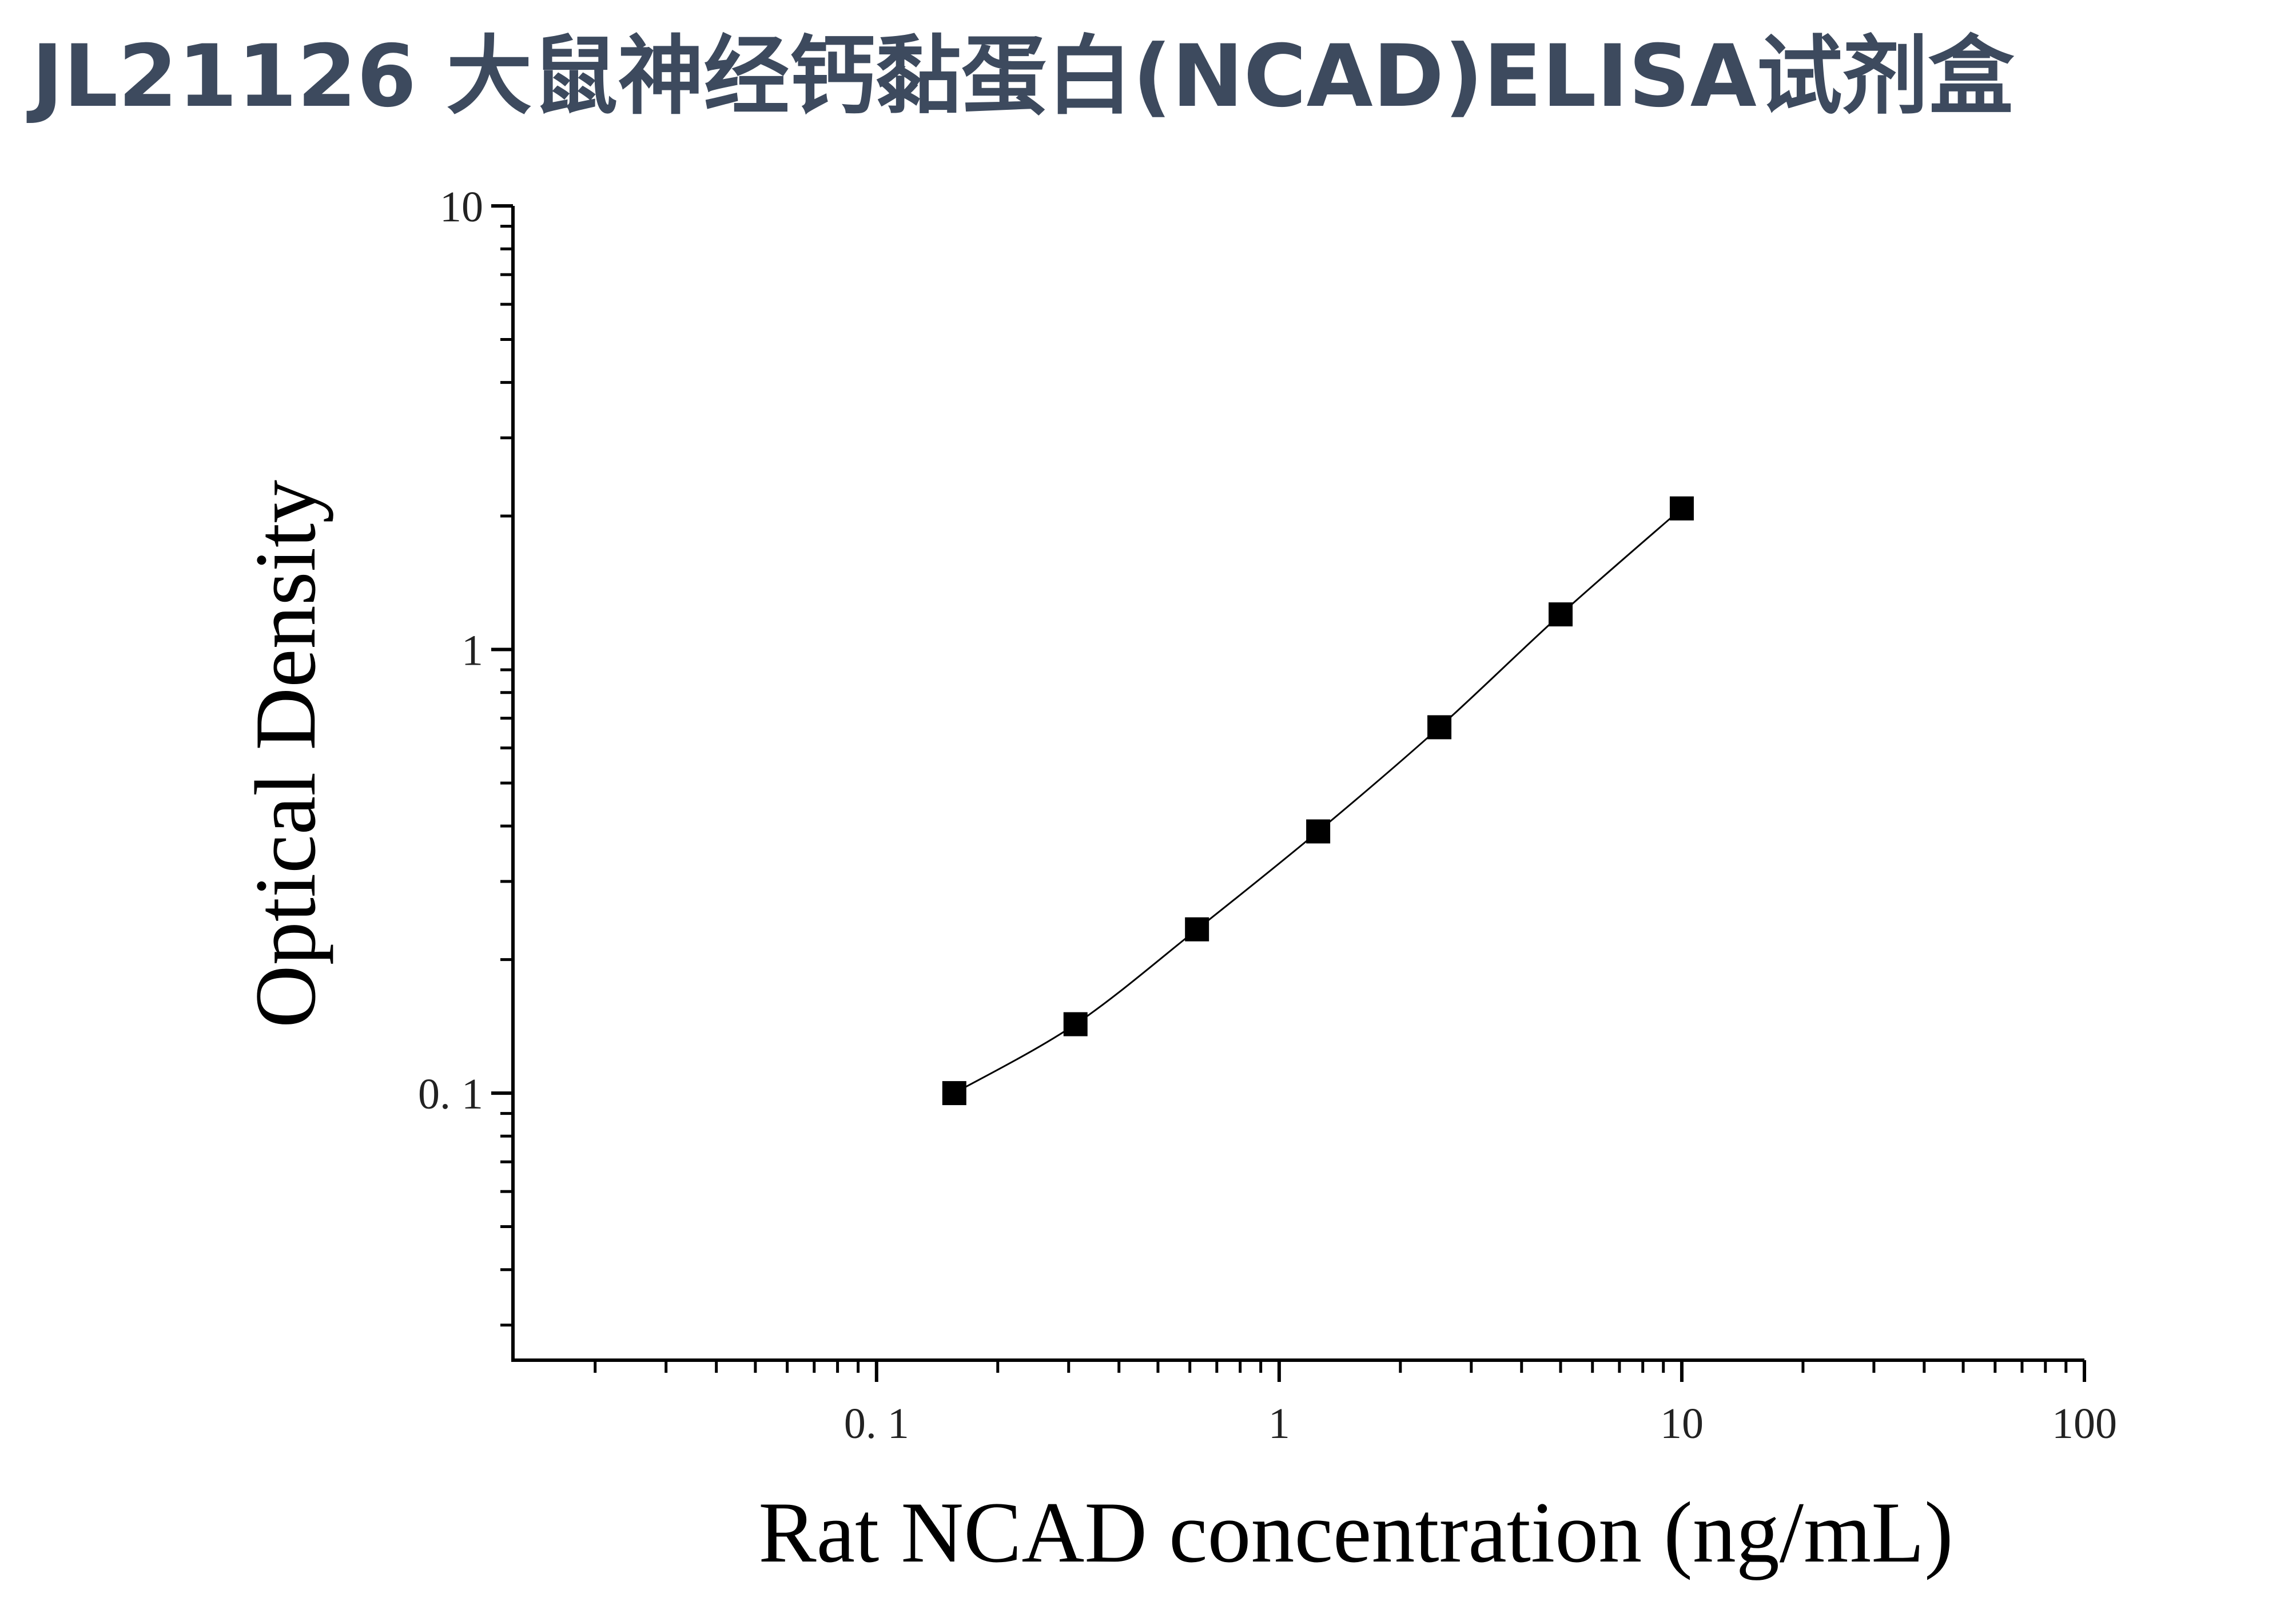 The width and height of the screenshot is (2296, 1605). I want to click on x-tick-label: 100, so click(2084, 1424).